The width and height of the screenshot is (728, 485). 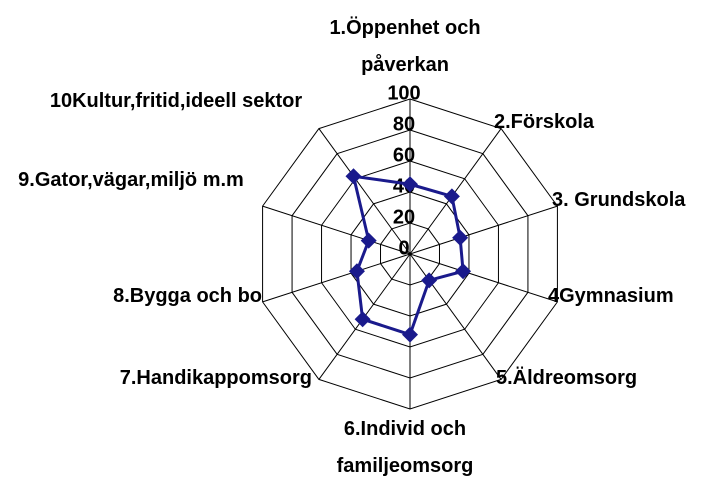 I want to click on category-label: 2.Förskola, so click(x=544, y=122).